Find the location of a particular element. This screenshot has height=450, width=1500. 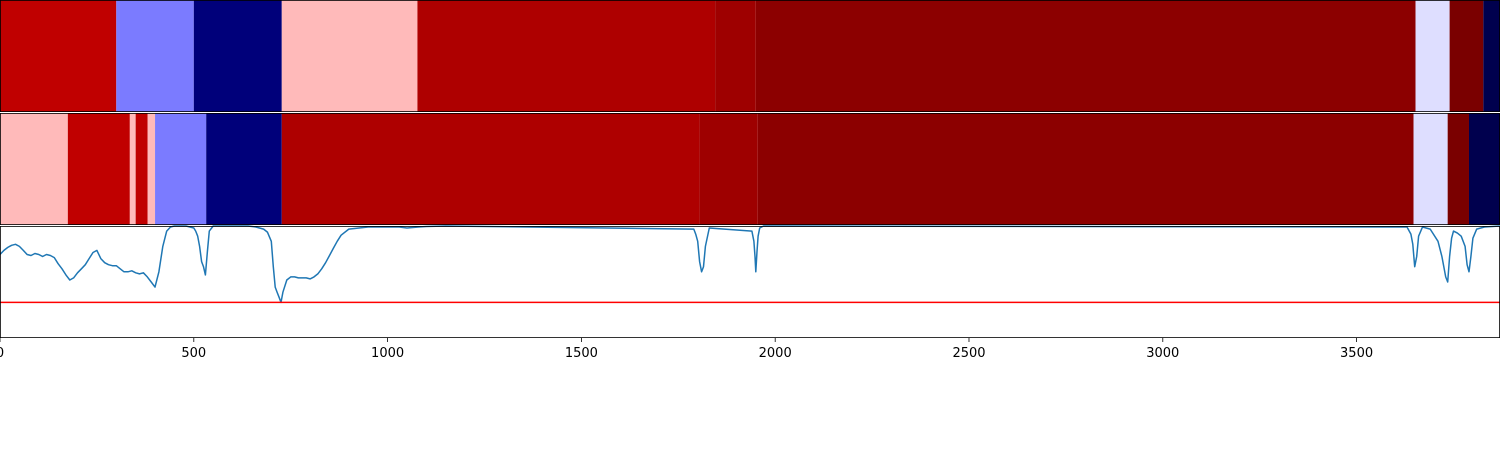

x-tick-label: 1000 is located at coordinates (387, 353).